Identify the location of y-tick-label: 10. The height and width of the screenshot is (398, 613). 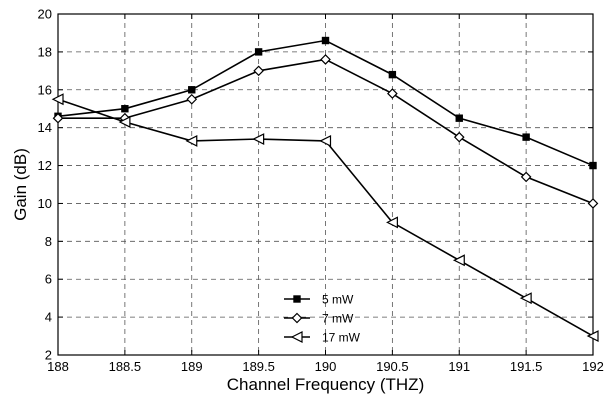
(45, 203).